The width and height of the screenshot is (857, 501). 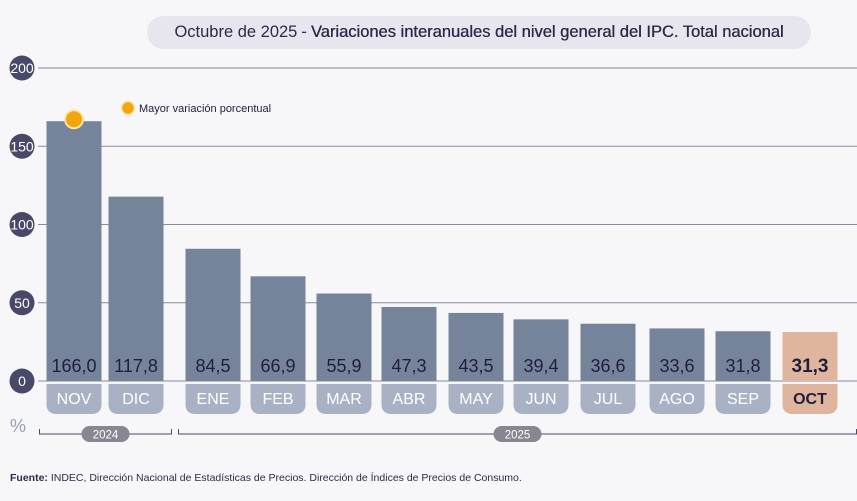 I want to click on y-tick-label: 100, so click(x=22, y=225).